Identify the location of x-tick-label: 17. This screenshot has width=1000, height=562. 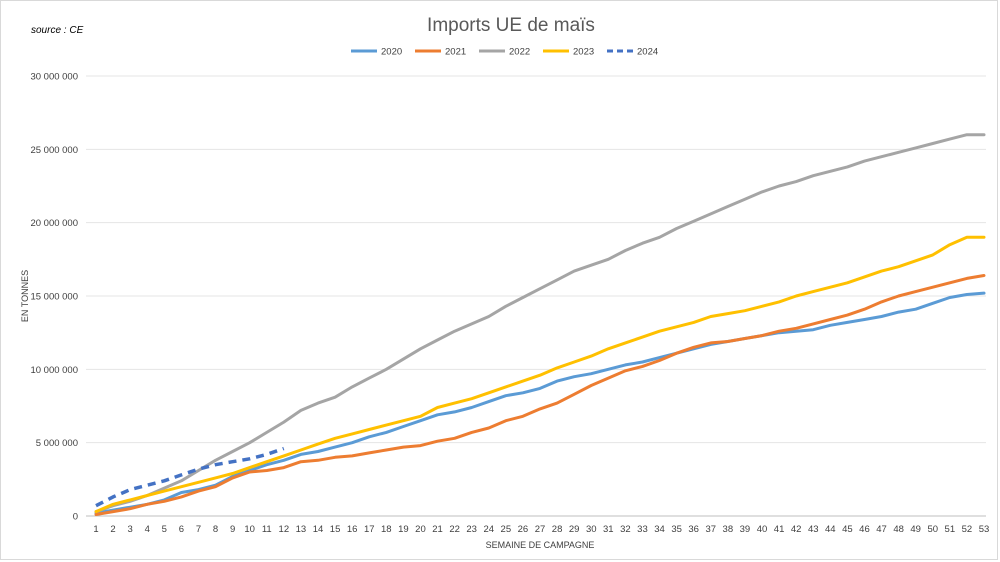
(369, 529).